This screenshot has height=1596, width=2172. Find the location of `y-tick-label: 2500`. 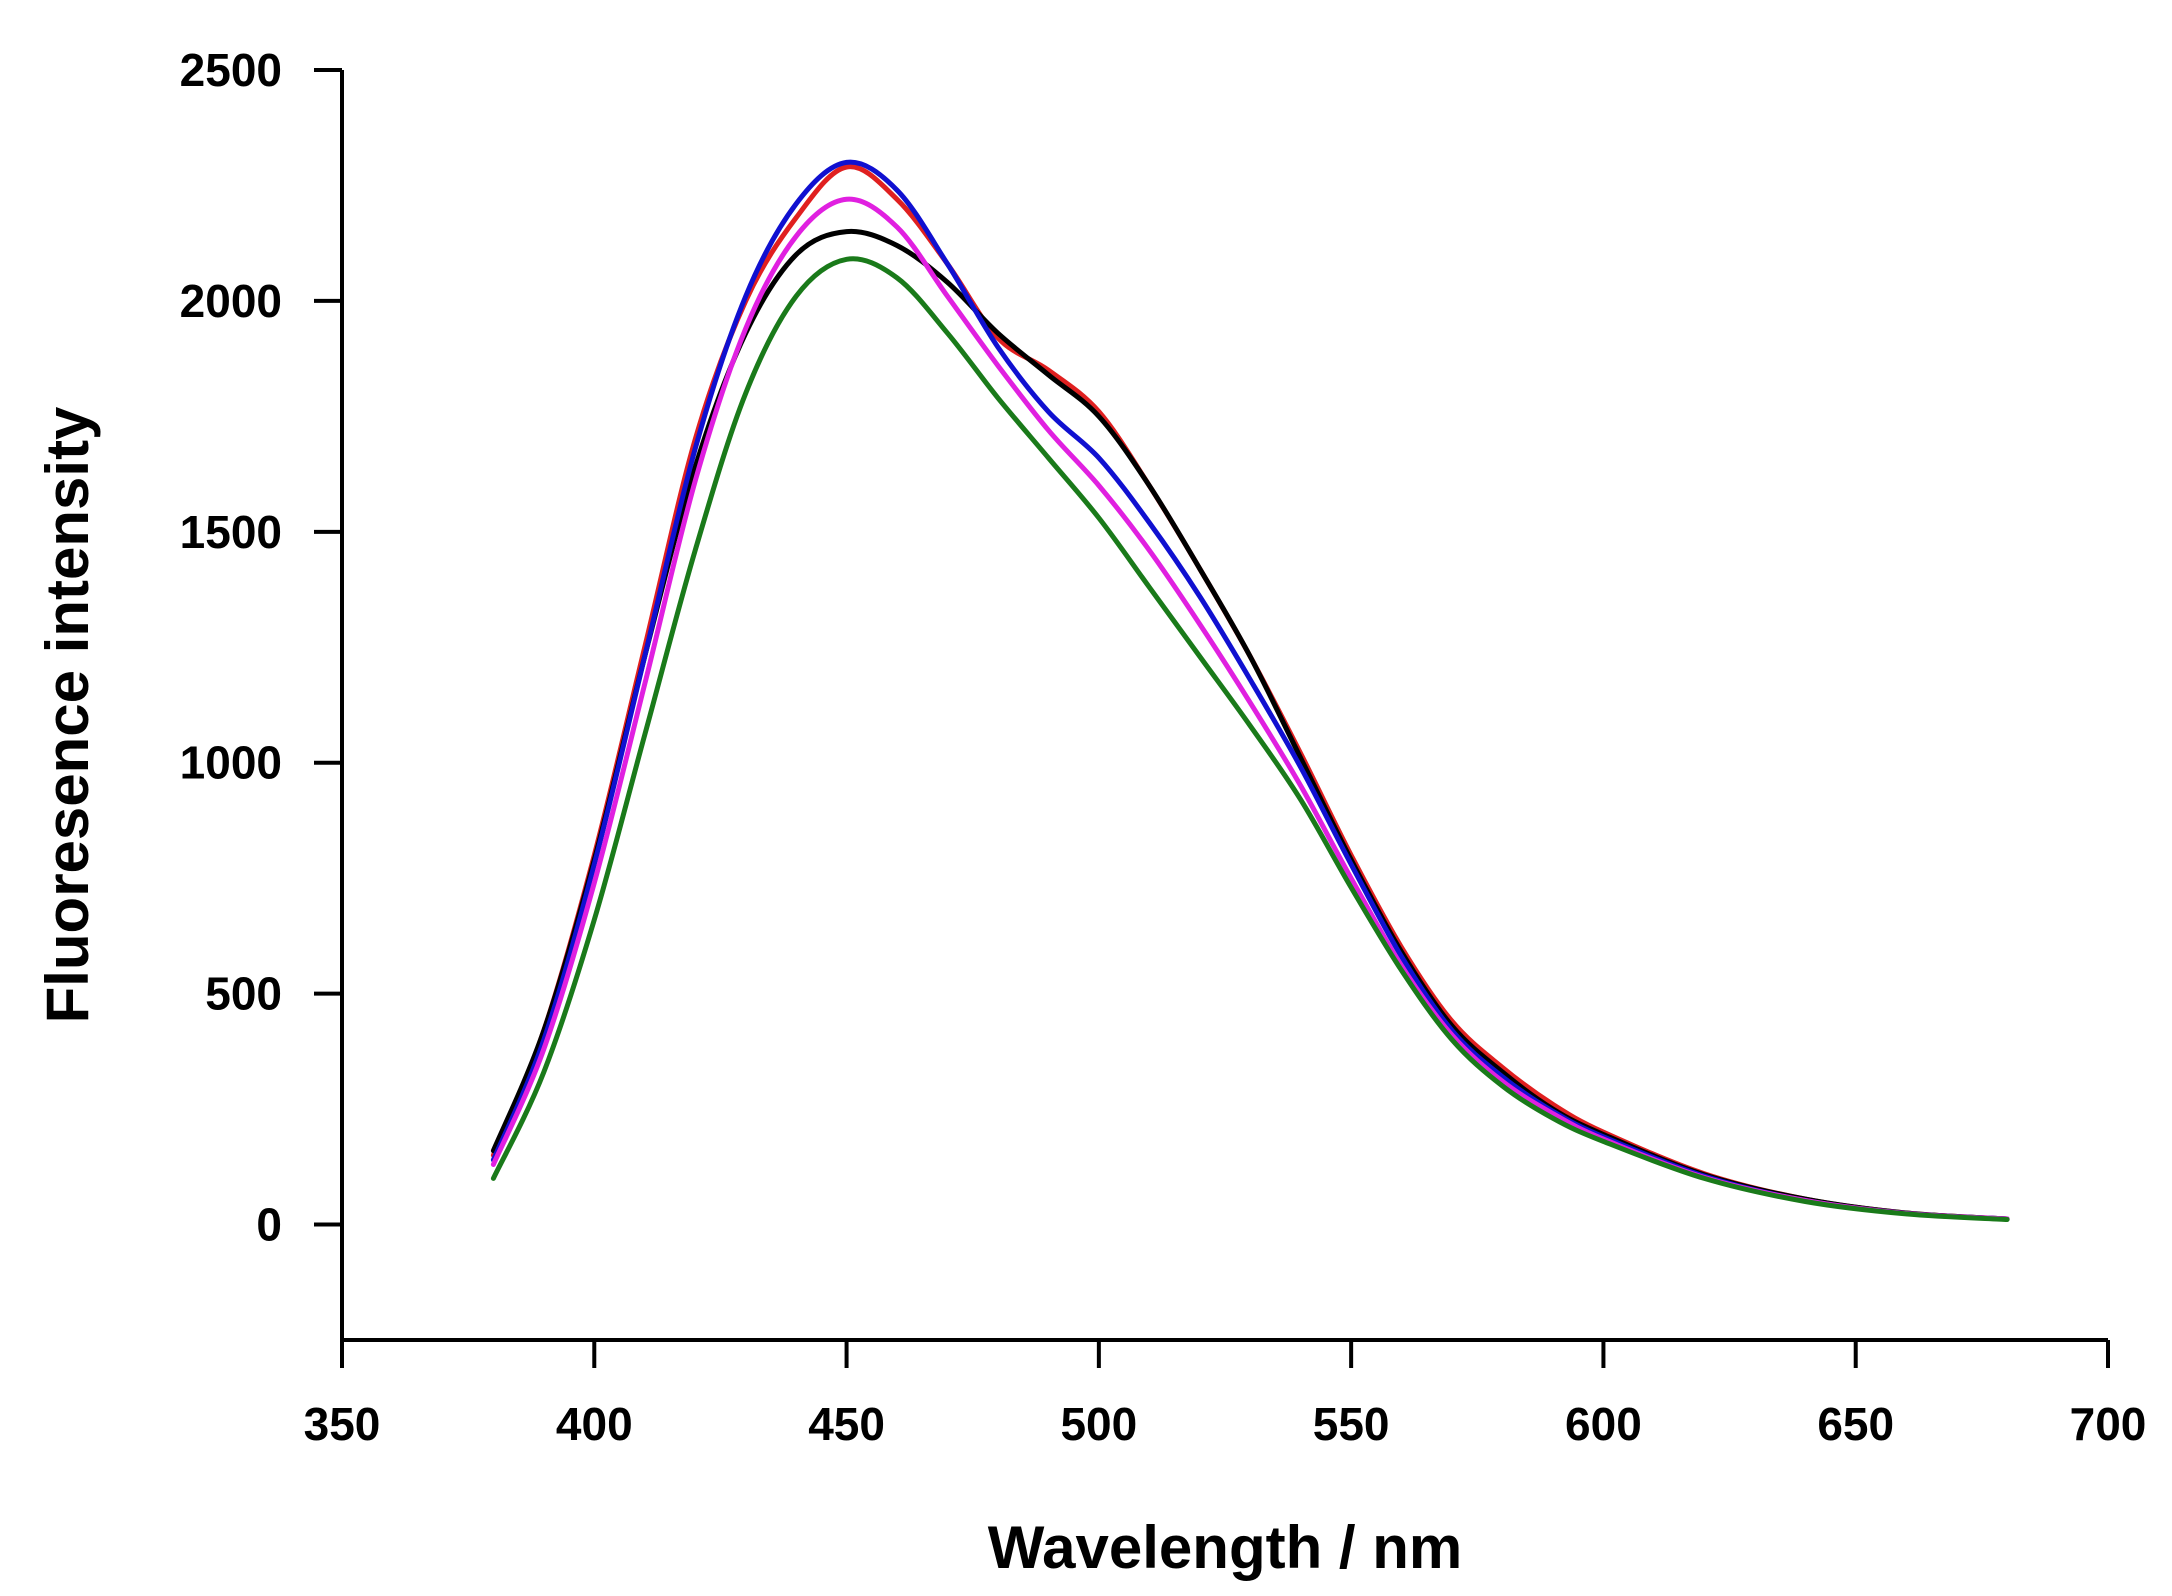

y-tick-label: 2500 is located at coordinates (231, 70).